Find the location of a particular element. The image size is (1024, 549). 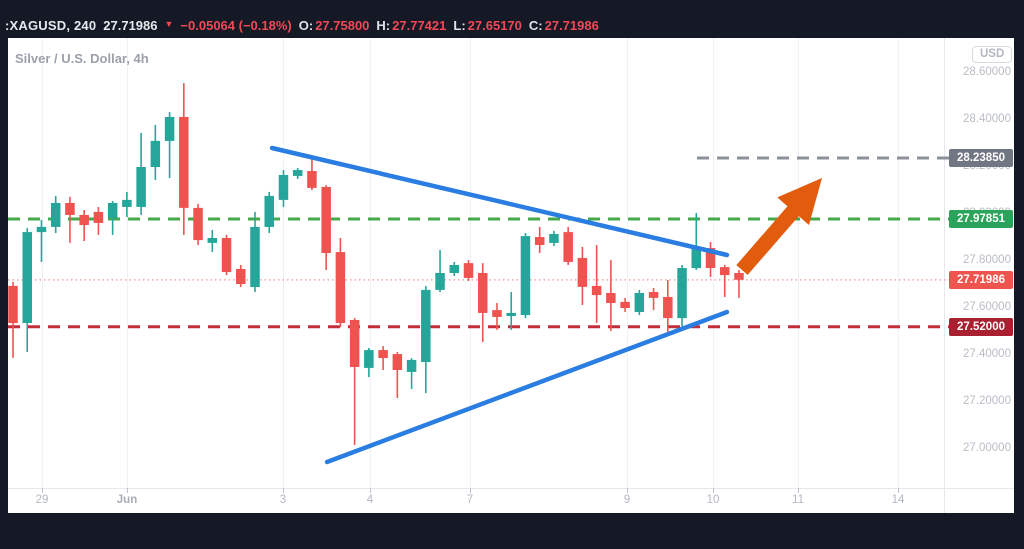

last-price: 27.71986 is located at coordinates (130, 25).